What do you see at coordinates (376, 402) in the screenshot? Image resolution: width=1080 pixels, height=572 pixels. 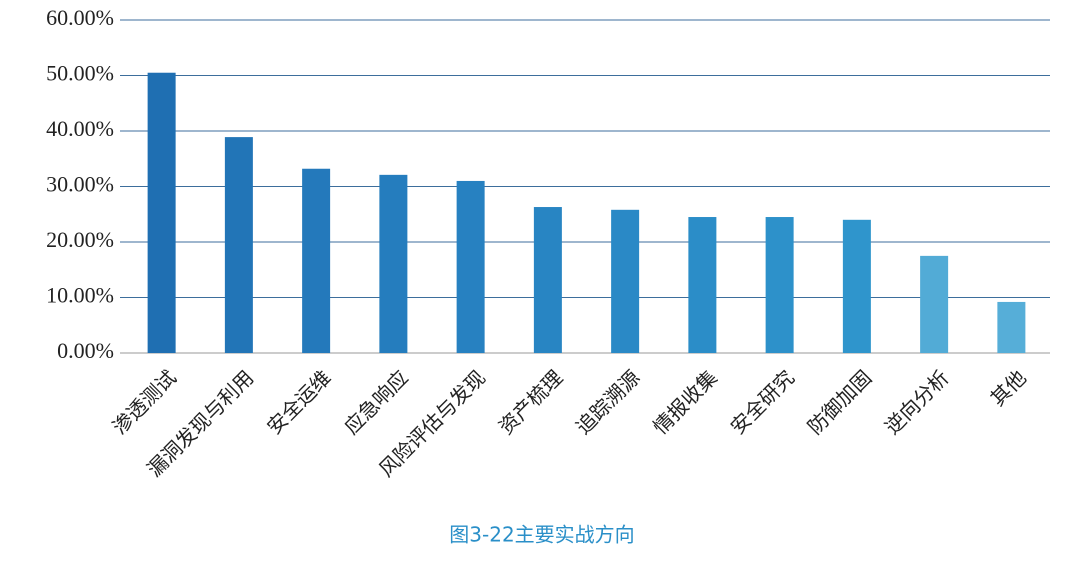 I see `x-tick-label: 应急响应` at bounding box center [376, 402].